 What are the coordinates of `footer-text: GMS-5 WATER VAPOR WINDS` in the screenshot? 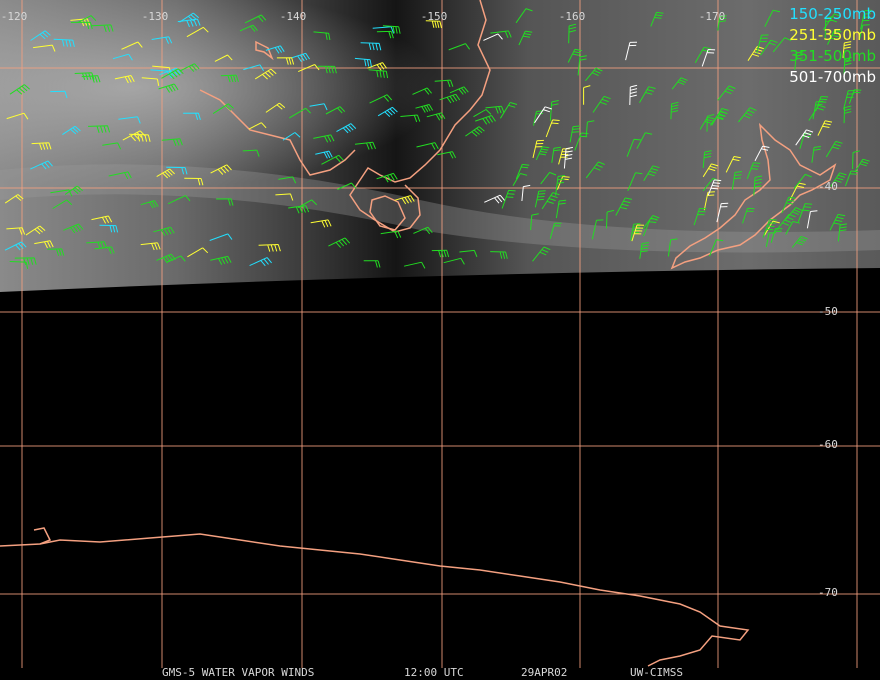 It's located at (238, 672).